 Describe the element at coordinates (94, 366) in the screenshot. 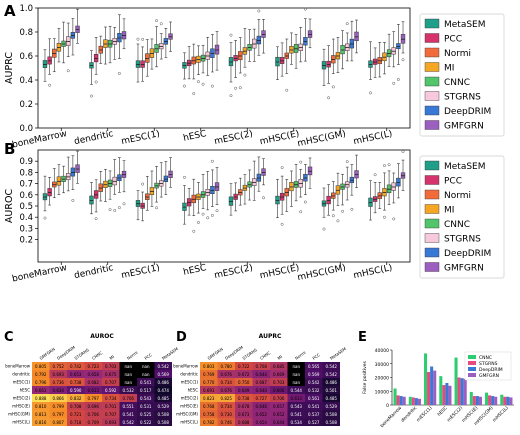

I see `heatmap-cell-value: 0.723` at that location.